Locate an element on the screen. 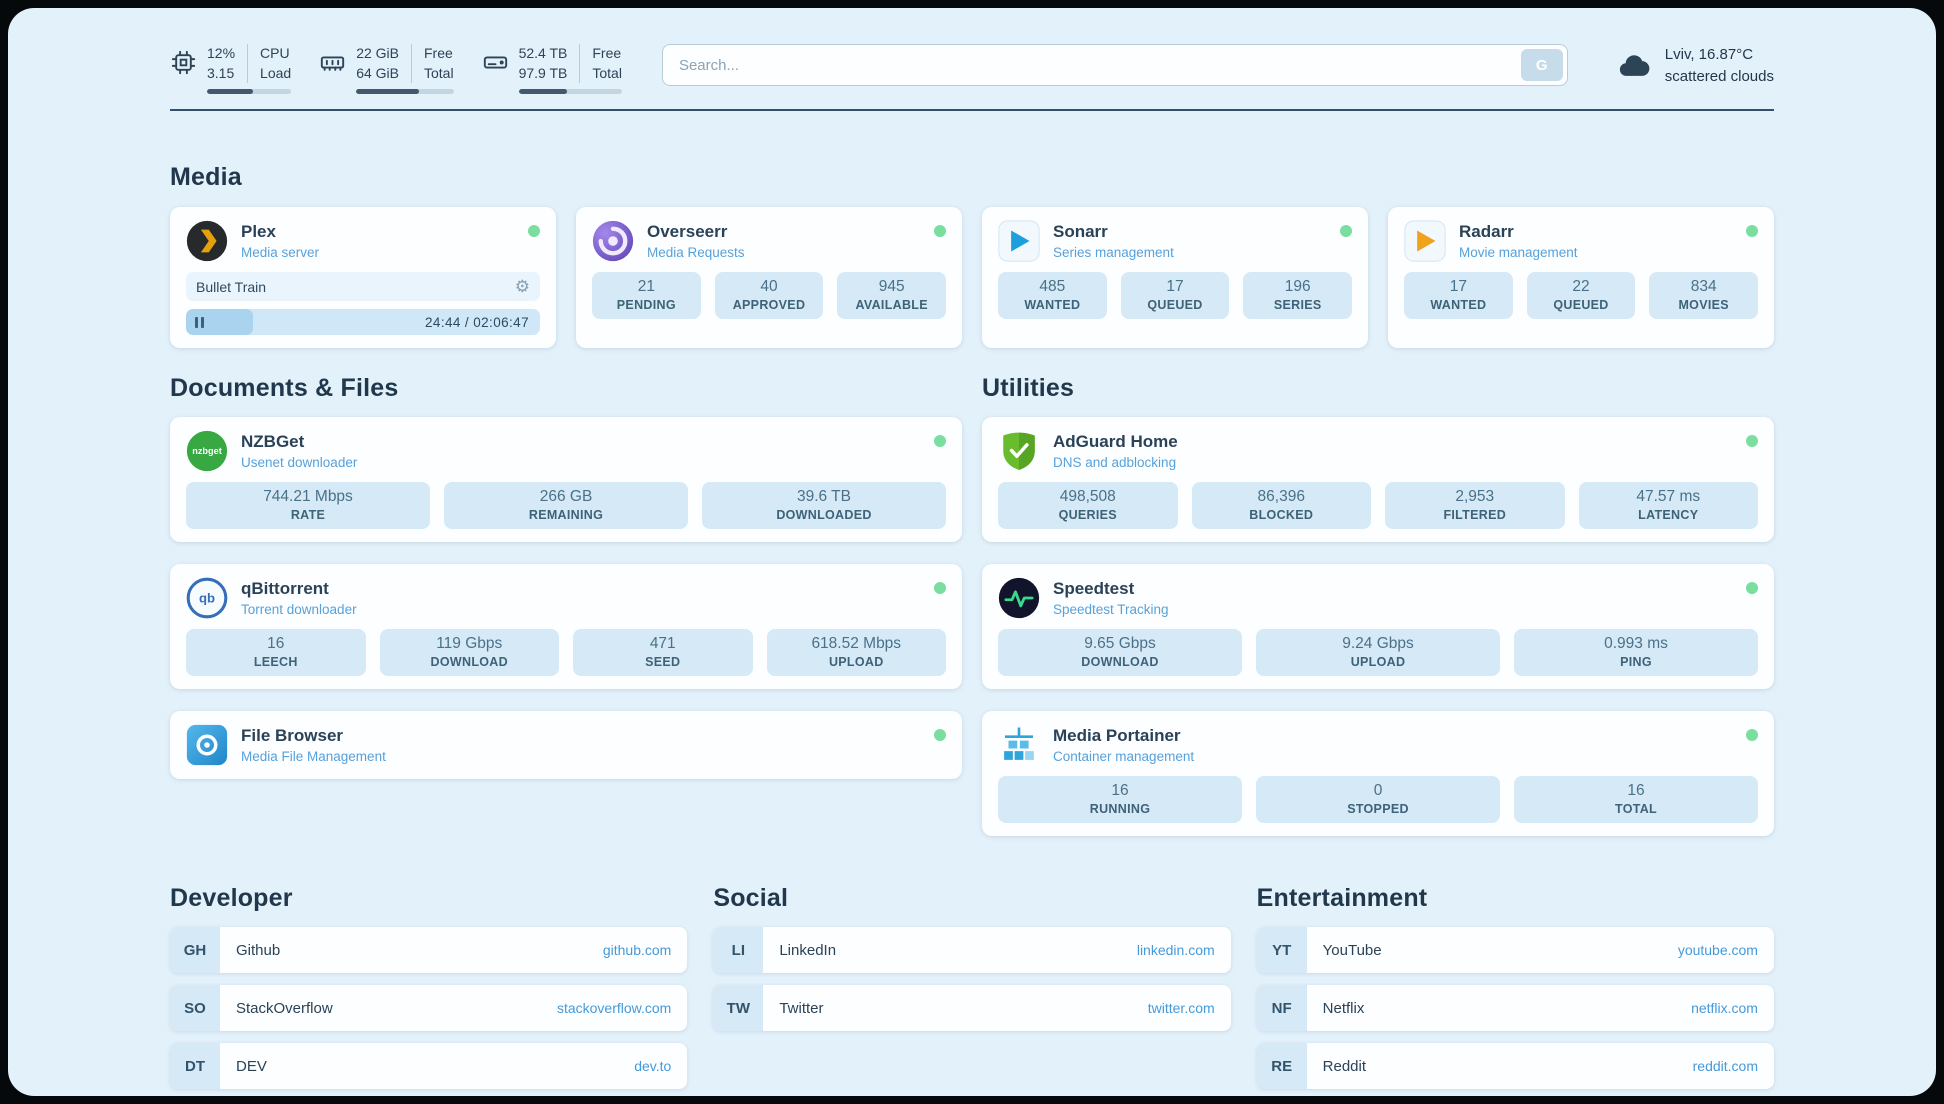  bookmark-name: Github is located at coordinates (258, 950).